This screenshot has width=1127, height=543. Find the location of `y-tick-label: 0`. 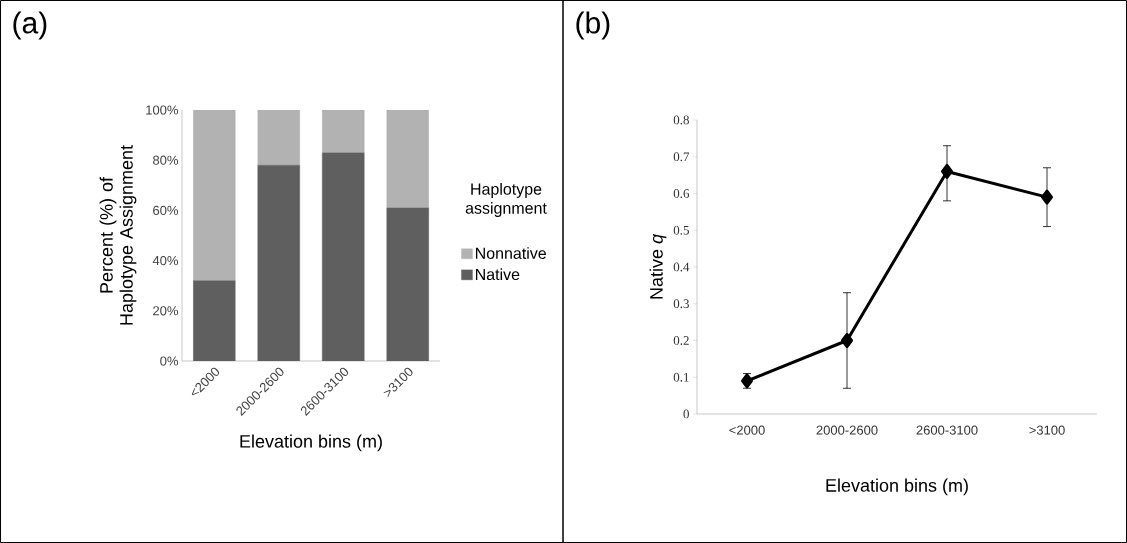

y-tick-label: 0 is located at coordinates (686, 414).